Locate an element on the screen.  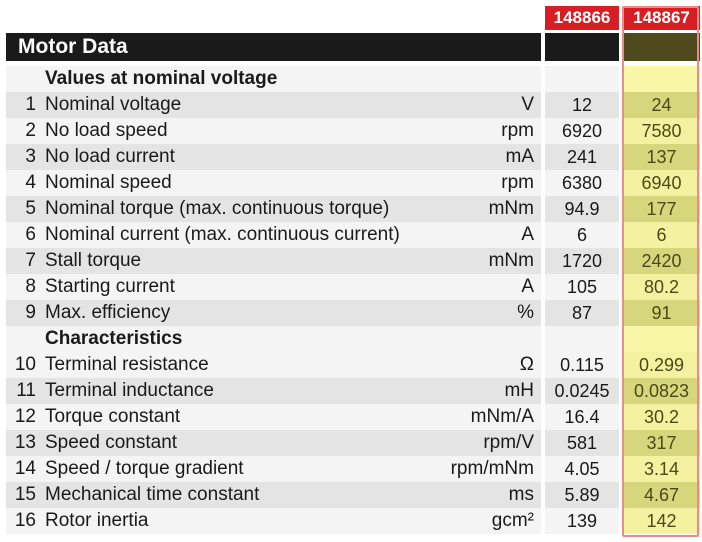
row-number: 5 is located at coordinates (30, 208).